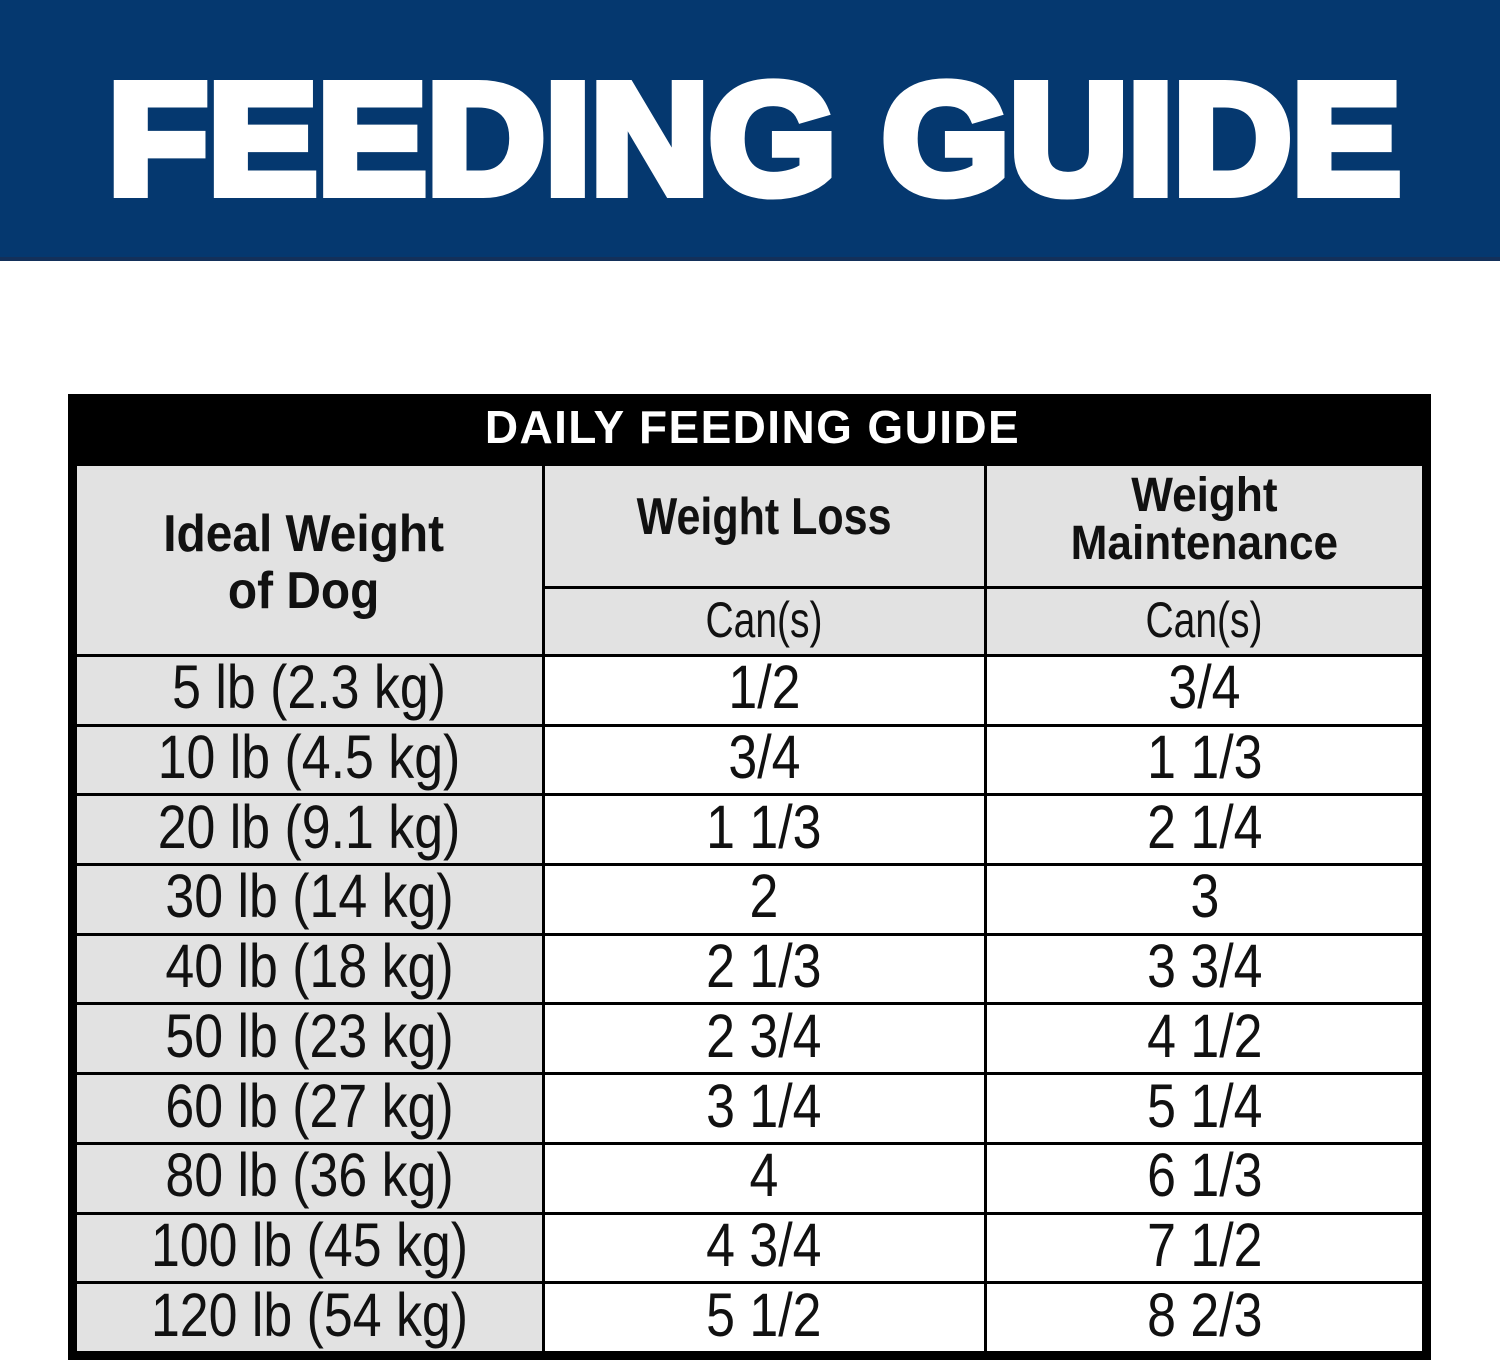 The image size is (1500, 1363). I want to click on svg-text: FEEDING GUIDE, so click(754, 139).